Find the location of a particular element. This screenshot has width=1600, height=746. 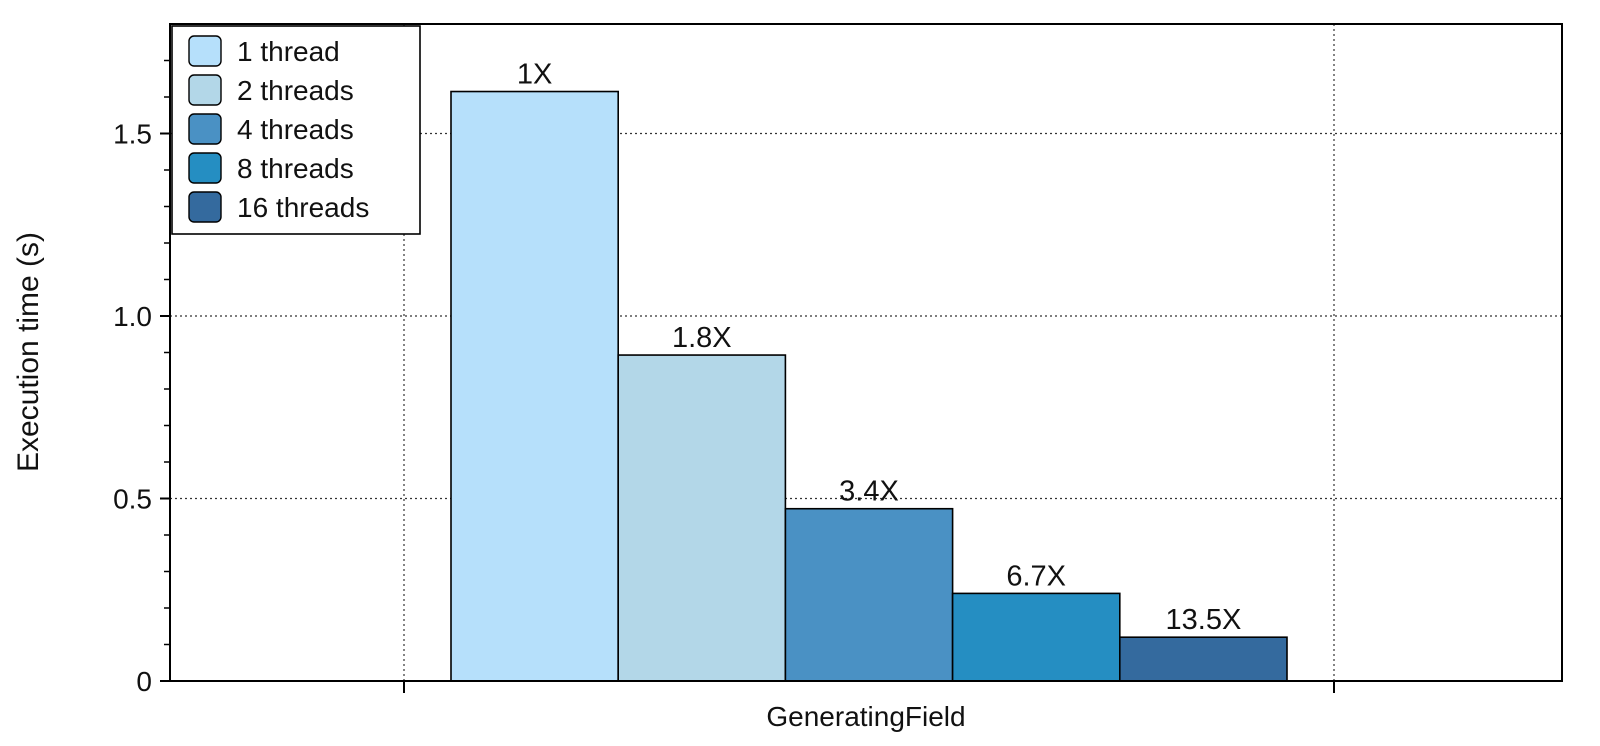

bar-8-threads is located at coordinates (1036, 637).